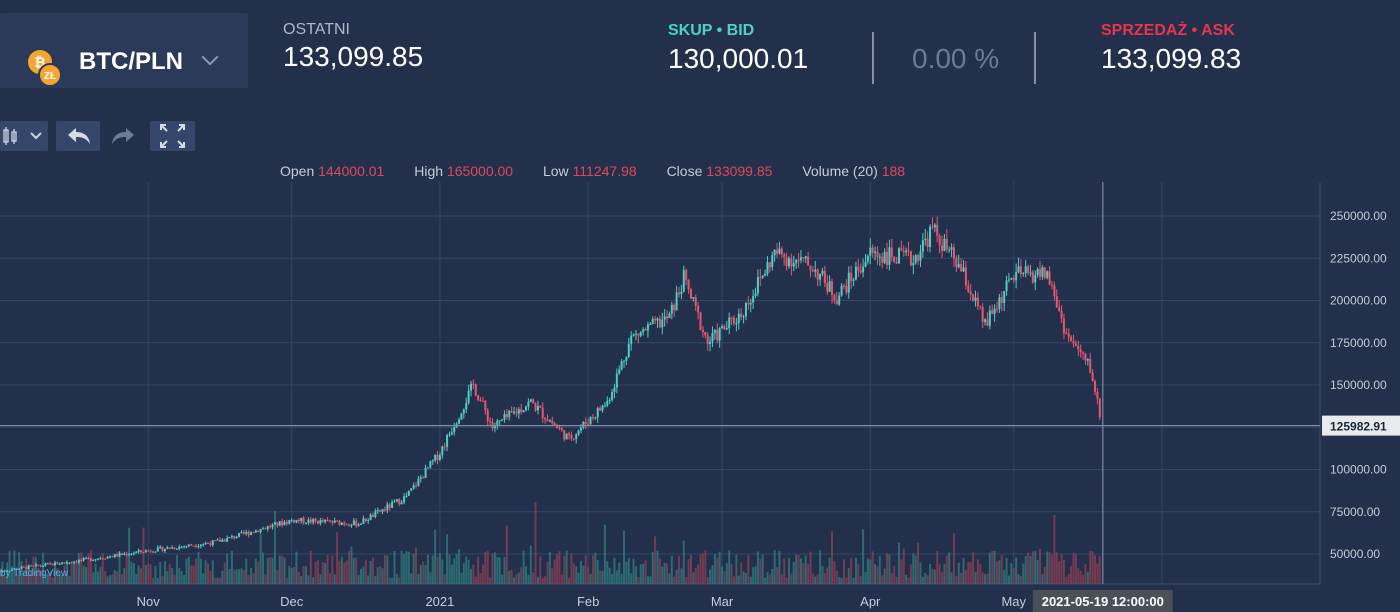 This screenshot has height=612, width=1400. I want to click on undo-button, so click(78, 136).